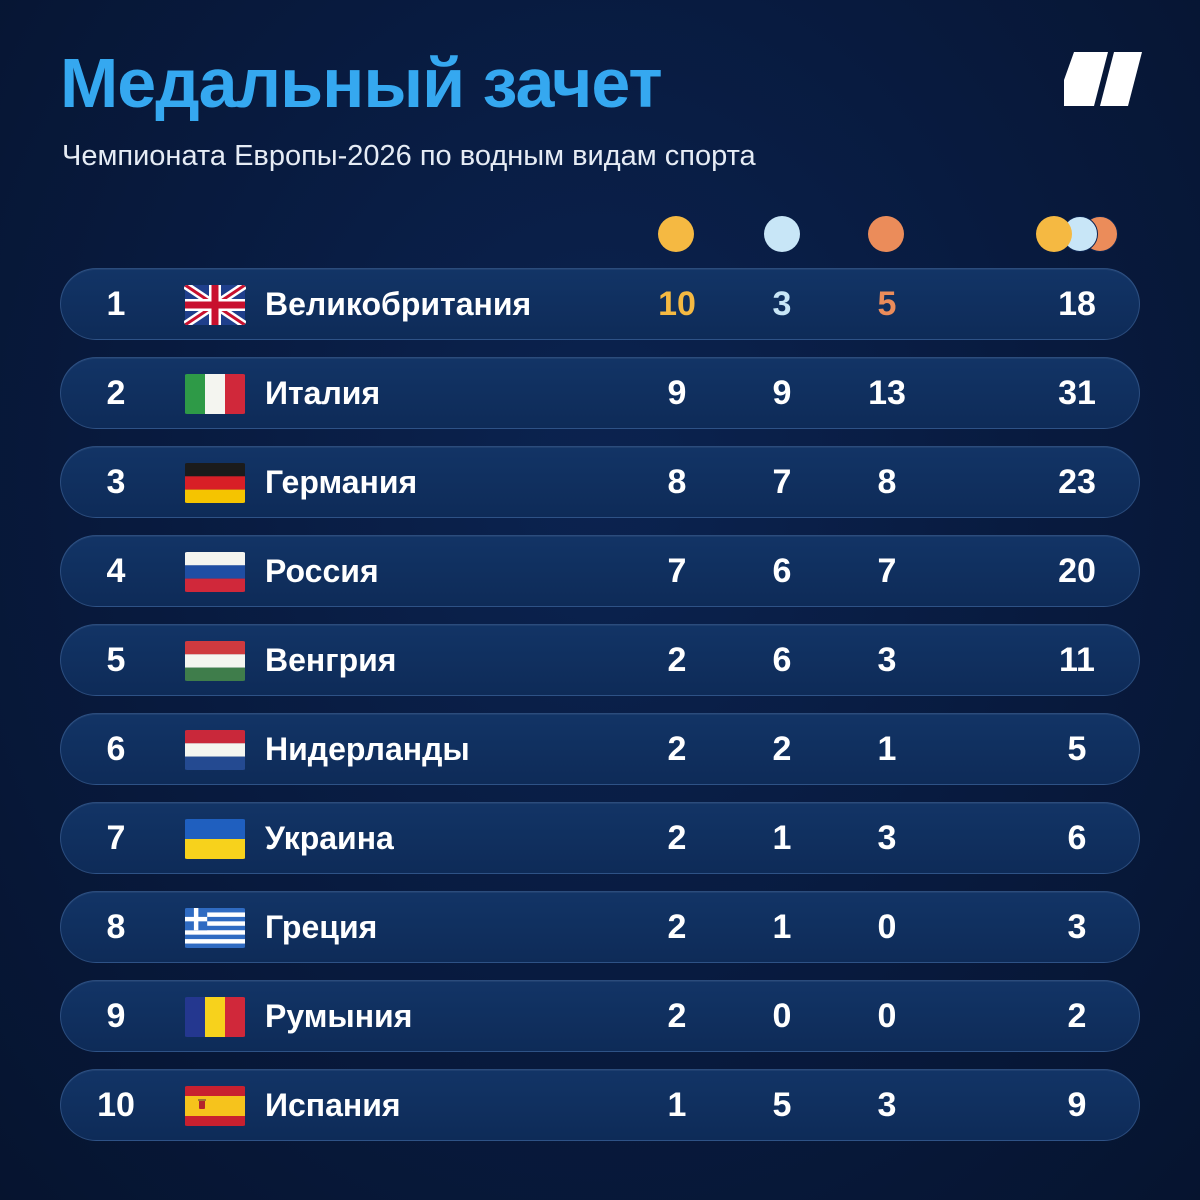 Image resolution: width=1200 pixels, height=1200 pixels. I want to click on total-count: 31, so click(1077, 393).